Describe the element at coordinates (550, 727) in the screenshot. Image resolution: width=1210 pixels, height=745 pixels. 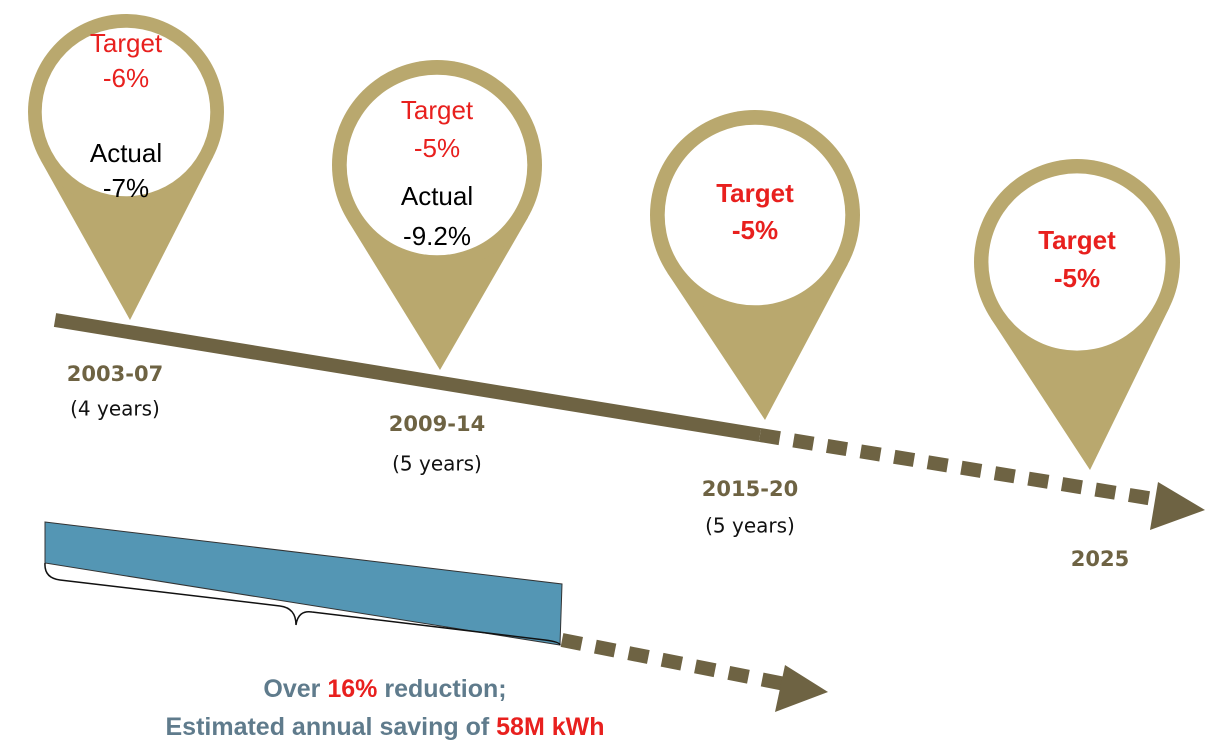
I see `summary-highlight: 58M kWh` at that location.